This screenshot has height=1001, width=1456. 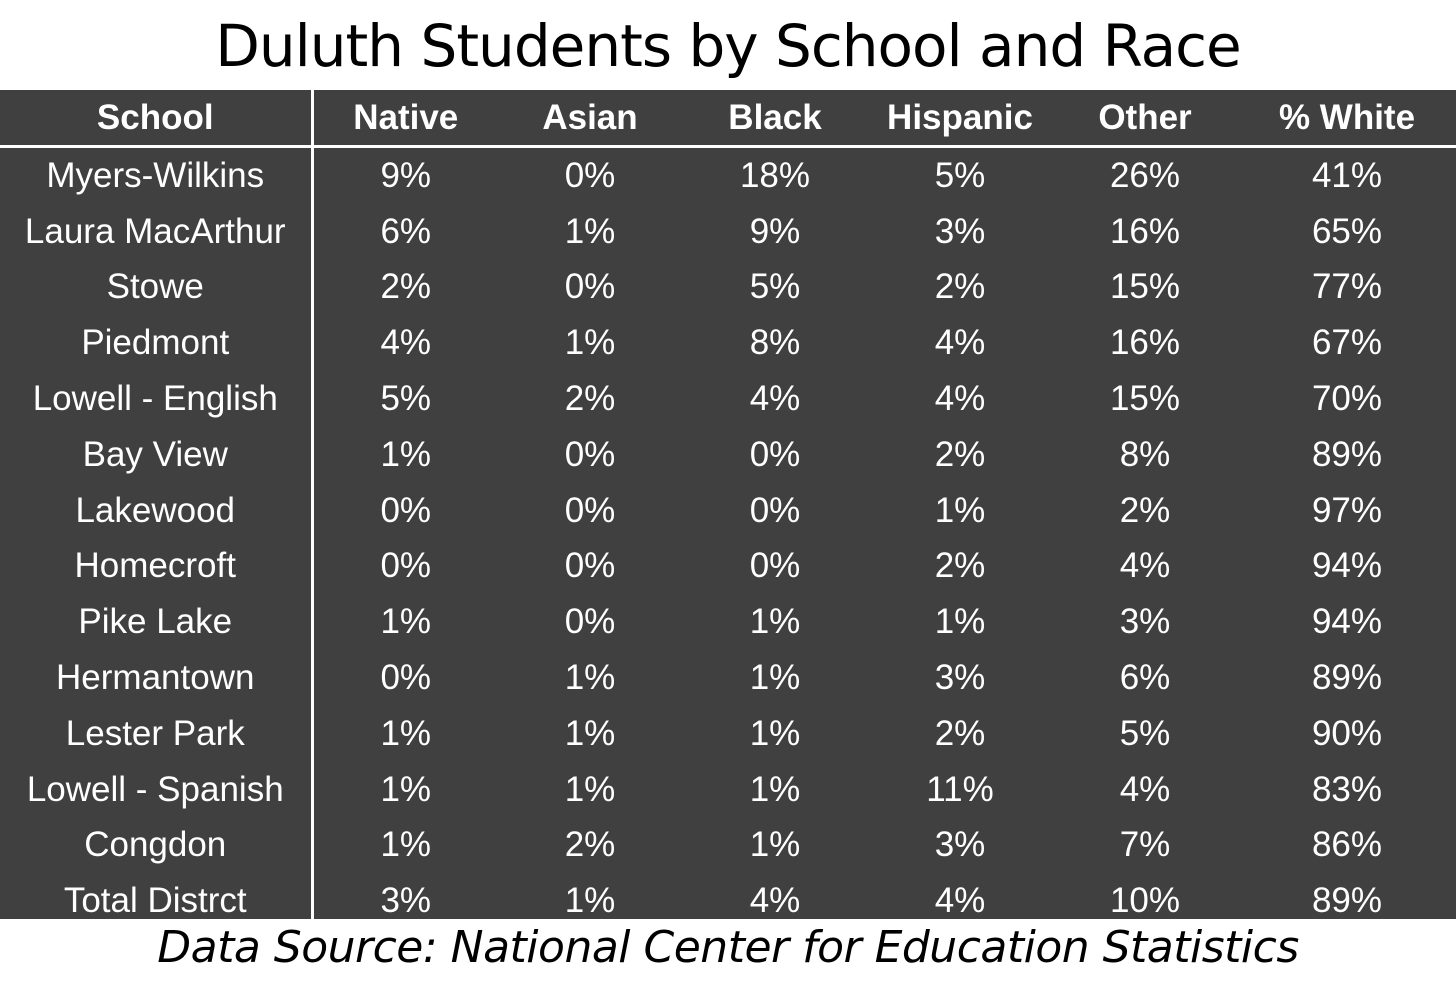 I want to click on percent-cell: 26%, so click(x=1145, y=175).